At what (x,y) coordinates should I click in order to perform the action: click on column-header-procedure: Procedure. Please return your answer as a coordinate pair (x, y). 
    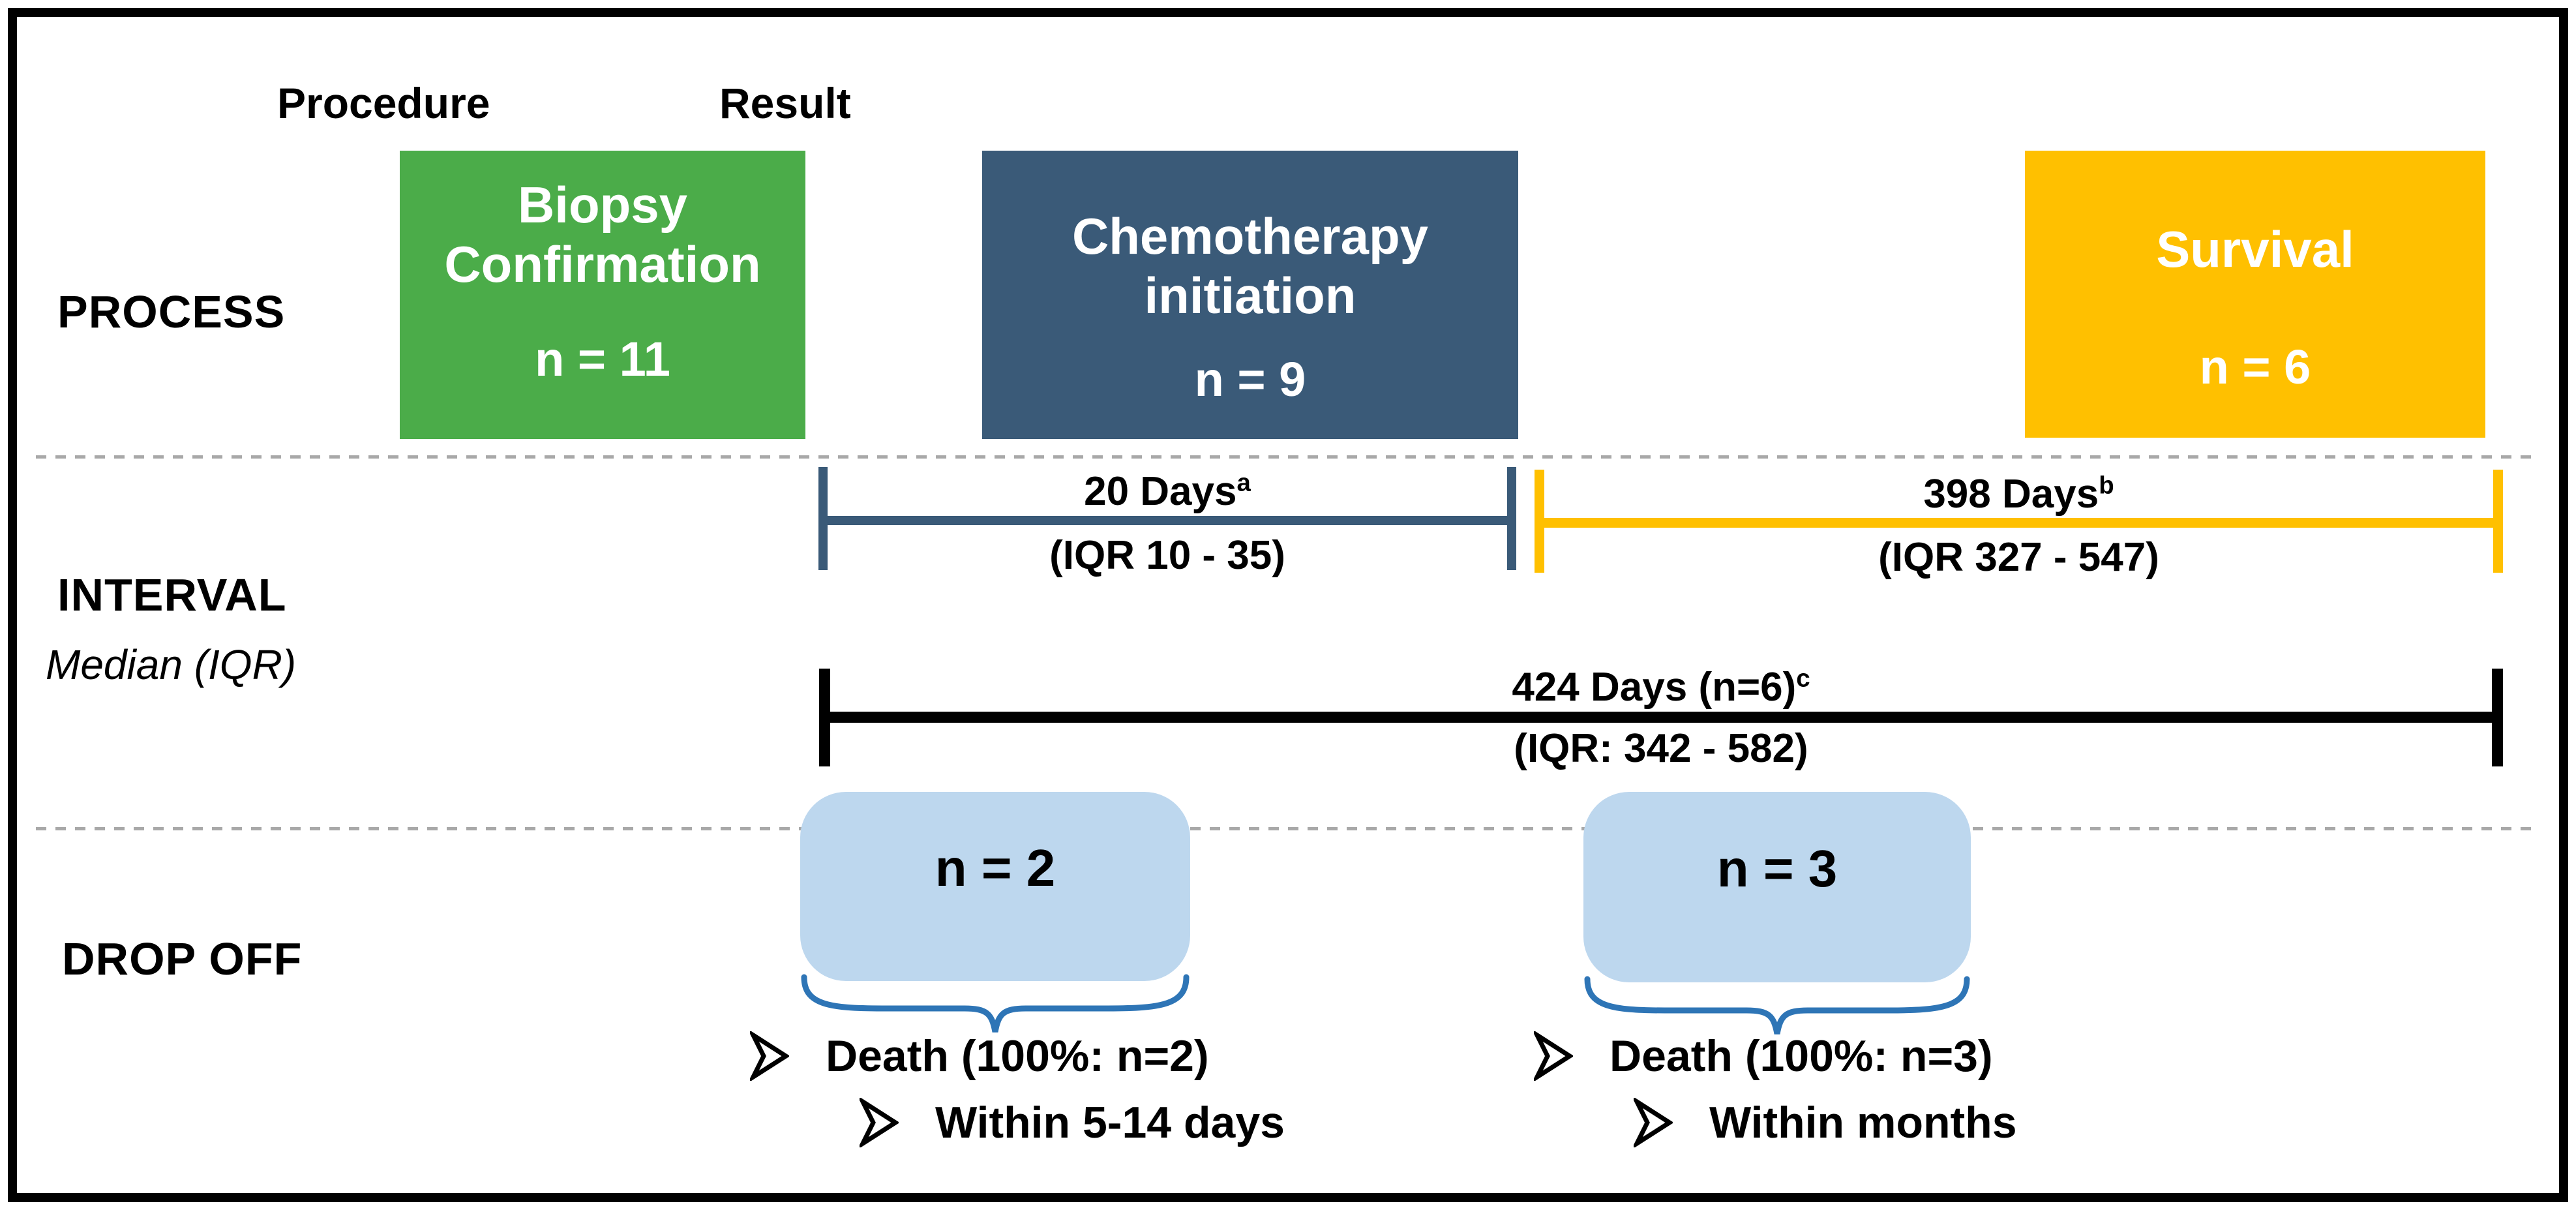
    Looking at the image, I should click on (383, 103).